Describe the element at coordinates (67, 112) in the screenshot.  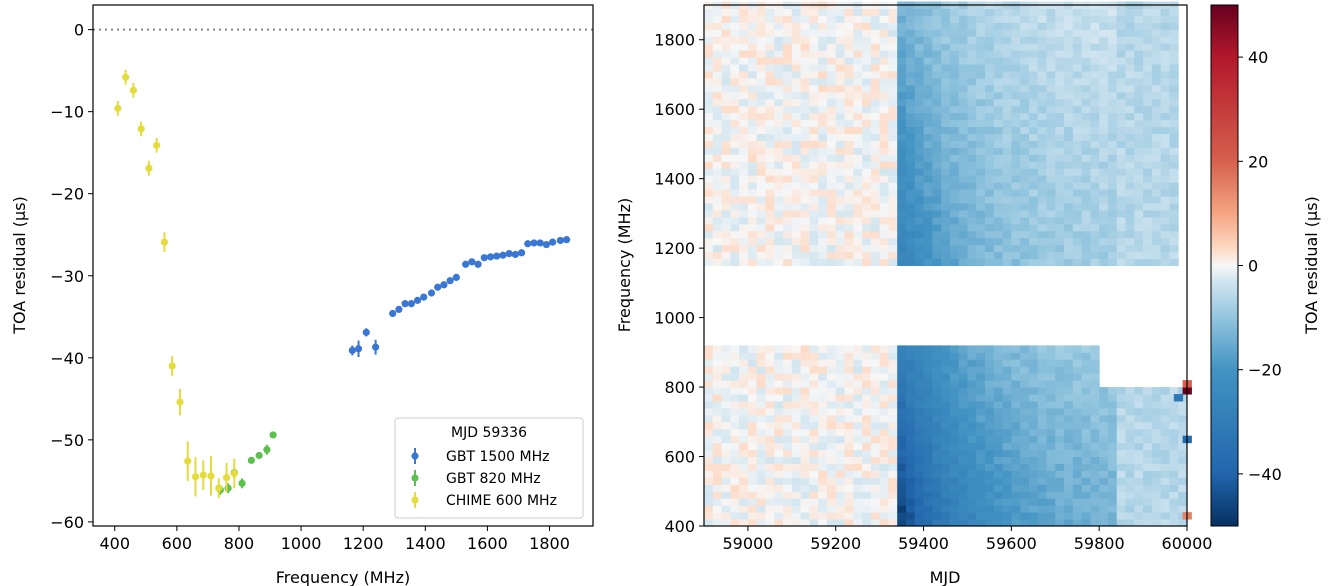
I see `left-y-tick-label: −10` at that location.